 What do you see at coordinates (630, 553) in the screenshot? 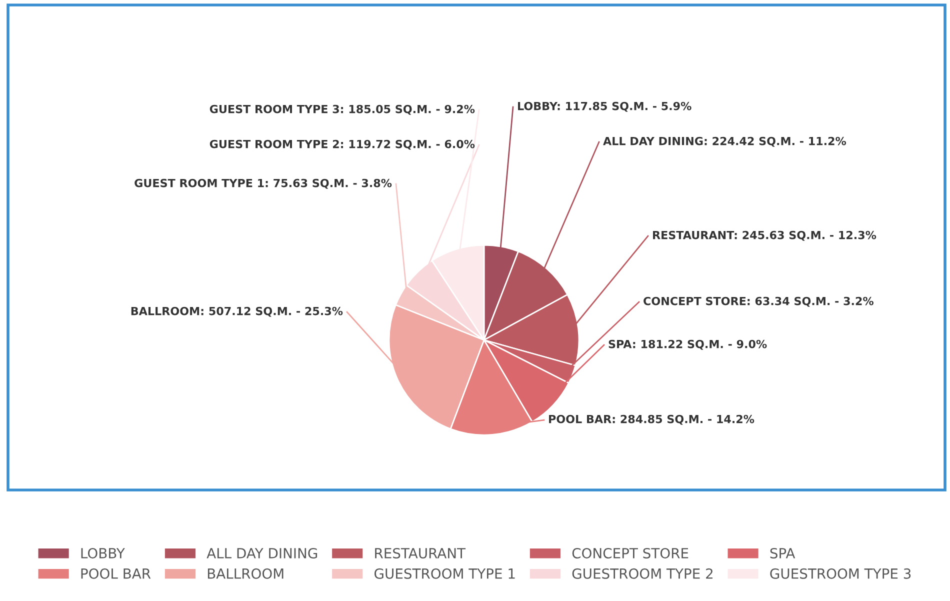
I see `legend-label: CONCEPT STORE` at bounding box center [630, 553].